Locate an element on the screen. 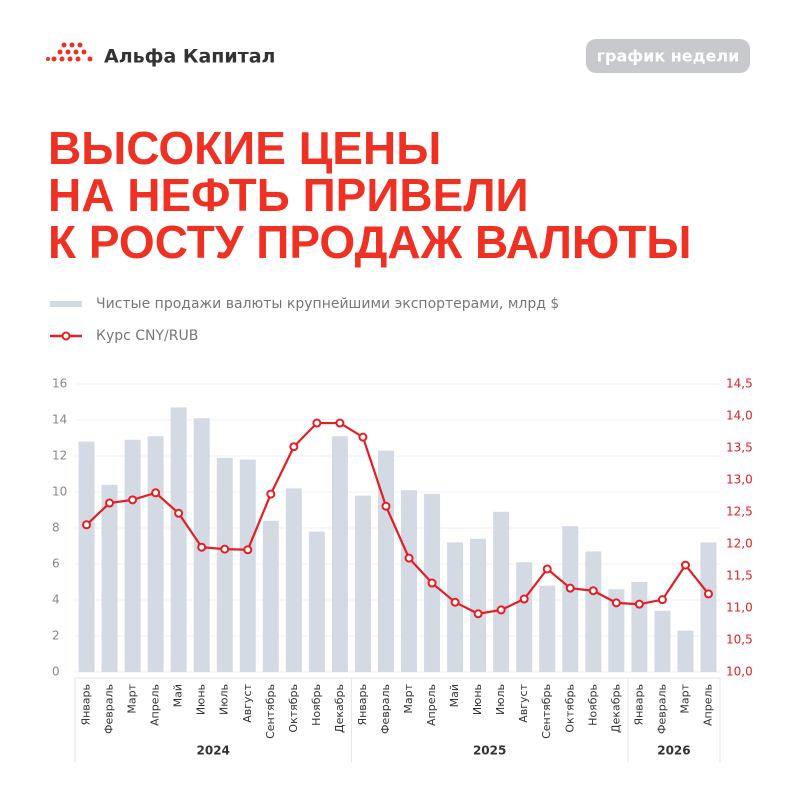  group-label: 2024 is located at coordinates (213, 751).